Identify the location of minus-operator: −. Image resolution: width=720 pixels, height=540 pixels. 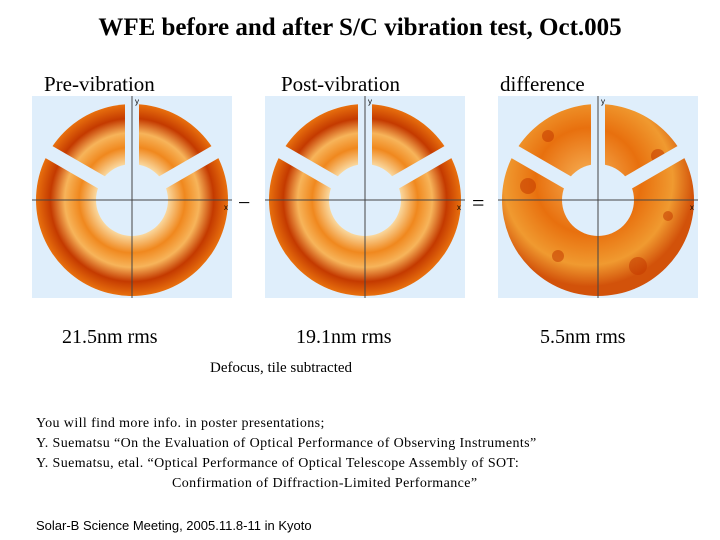
(244, 202).